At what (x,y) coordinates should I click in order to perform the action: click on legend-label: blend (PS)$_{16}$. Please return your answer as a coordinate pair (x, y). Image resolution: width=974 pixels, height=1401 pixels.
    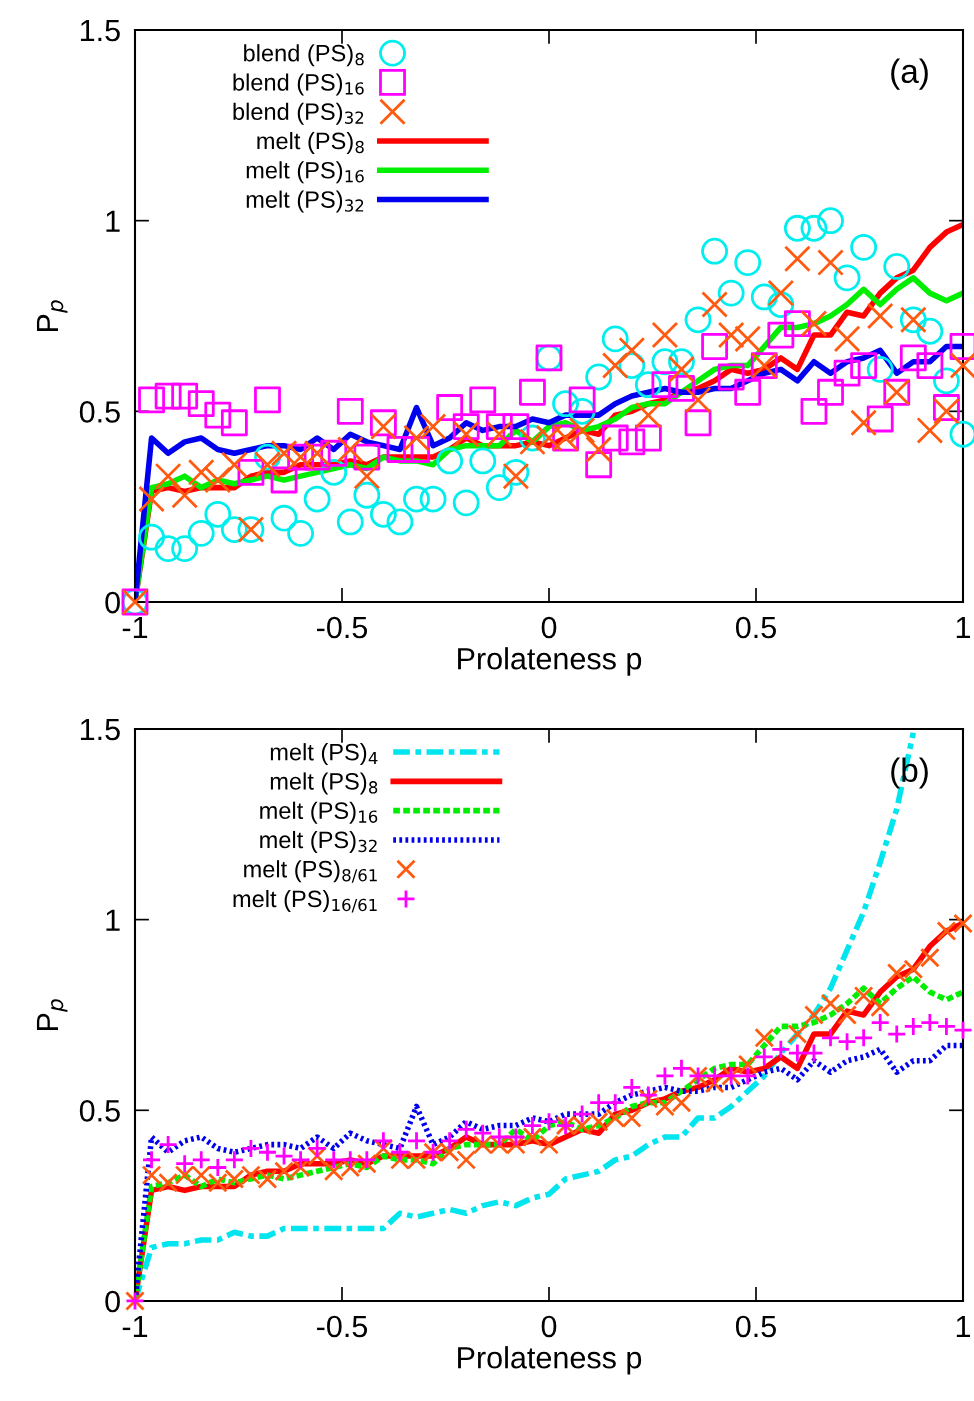
    Looking at the image, I should click on (298, 84).